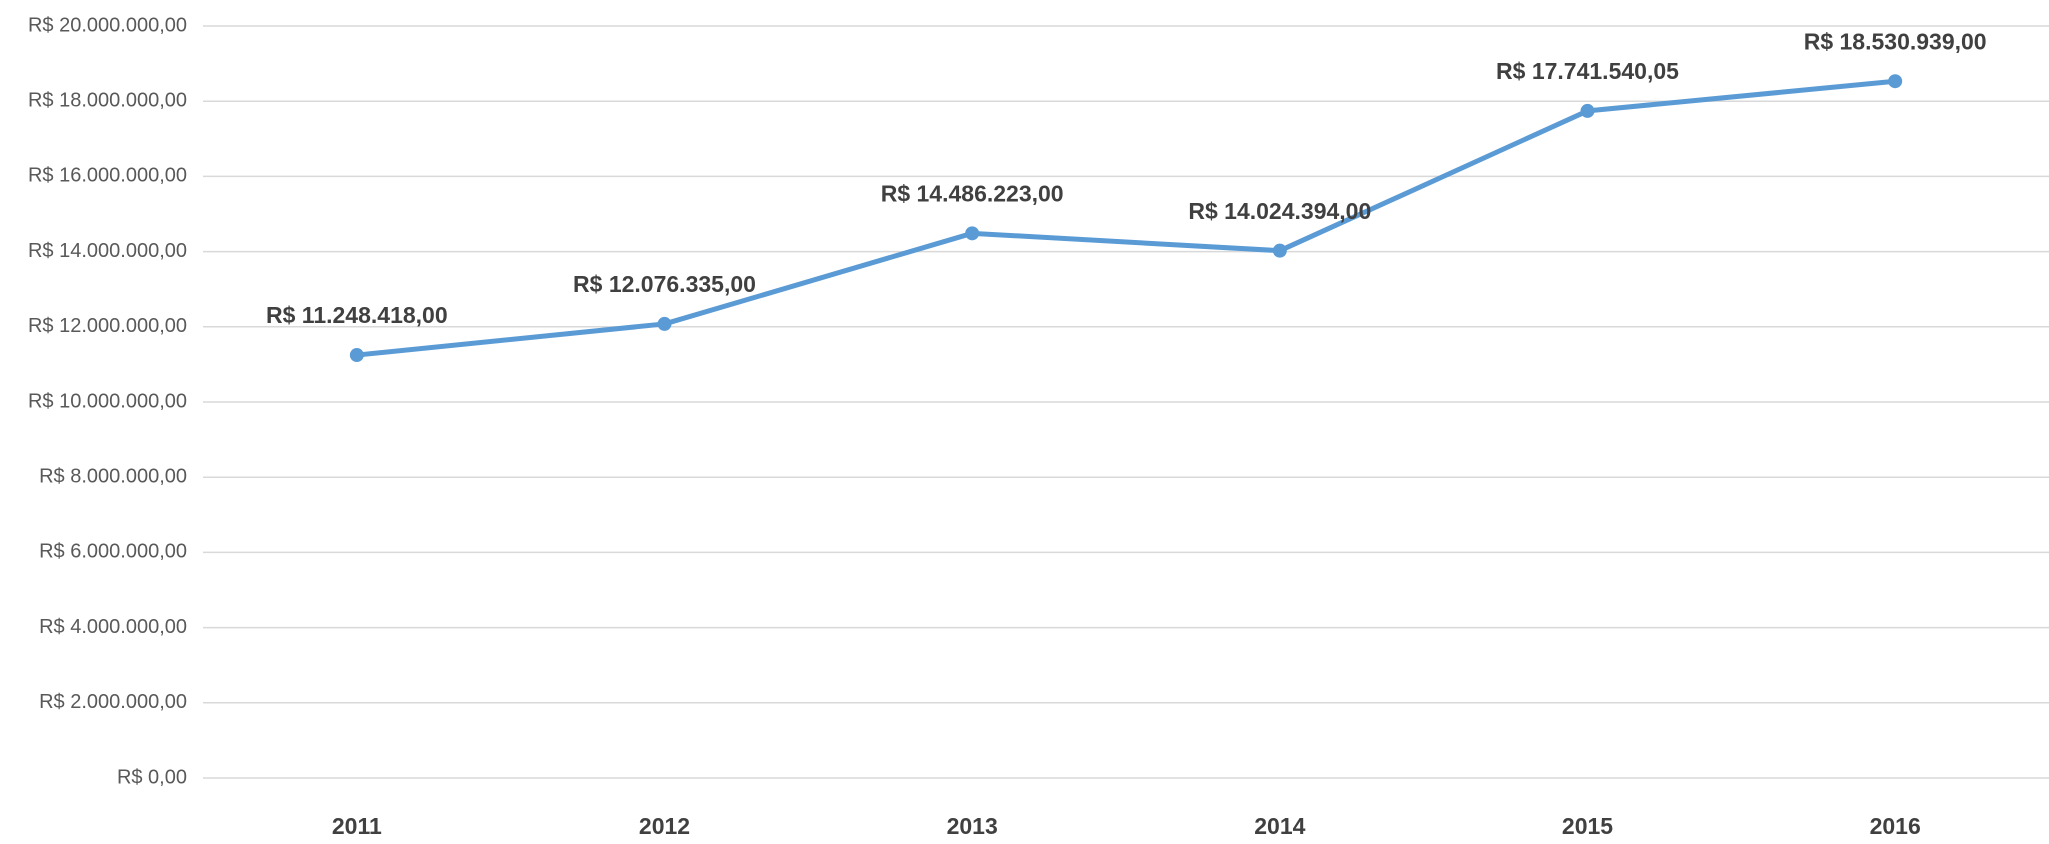 The height and width of the screenshot is (844, 2049). Describe the element at coordinates (113, 476) in the screenshot. I see `y-tick-label: R$ 8.000.000,00` at that location.